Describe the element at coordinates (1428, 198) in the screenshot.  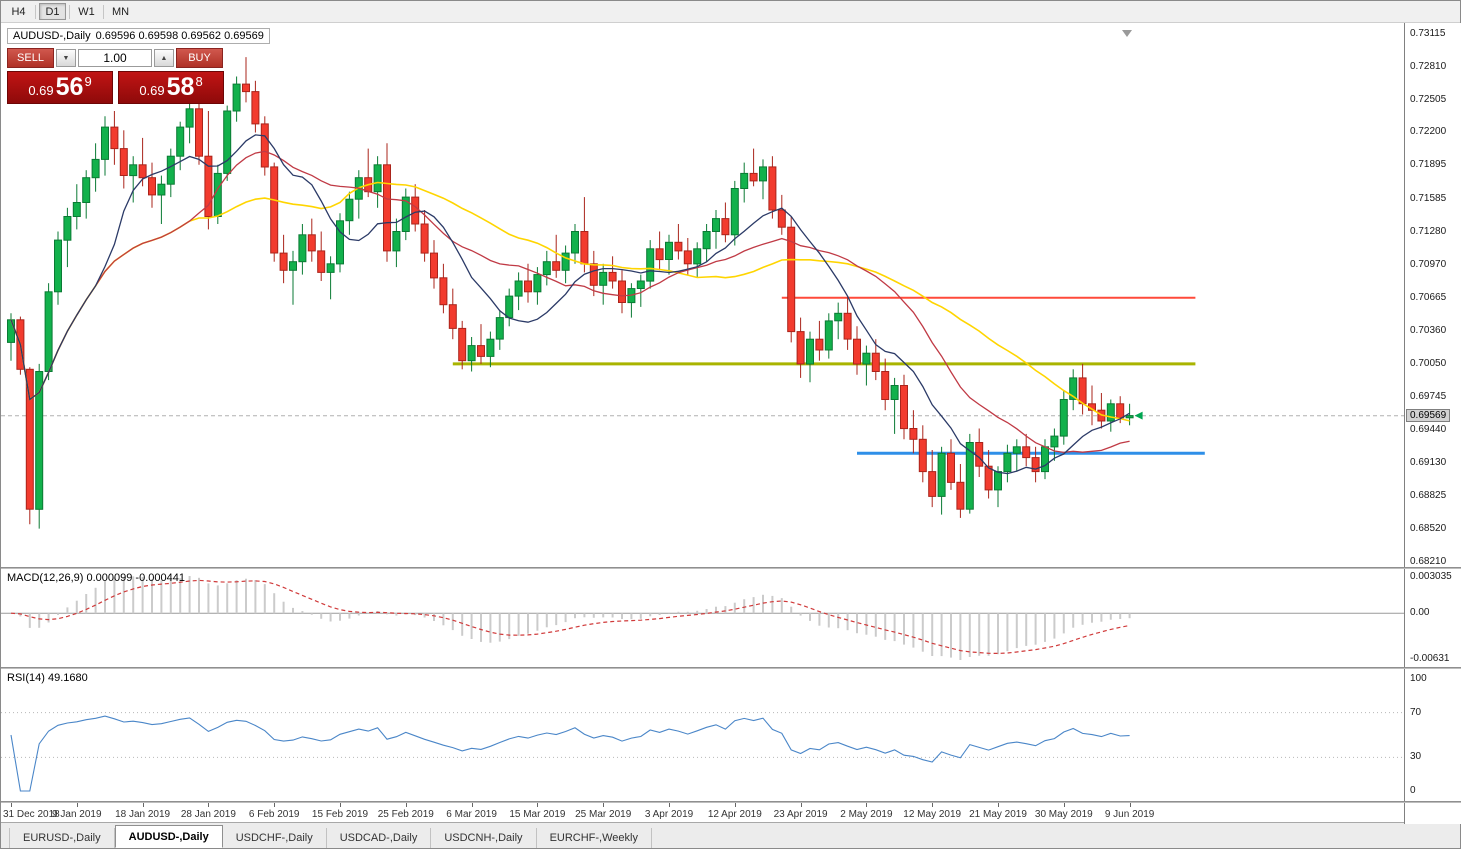
I see `price-axis-label: 0.71585` at that location.